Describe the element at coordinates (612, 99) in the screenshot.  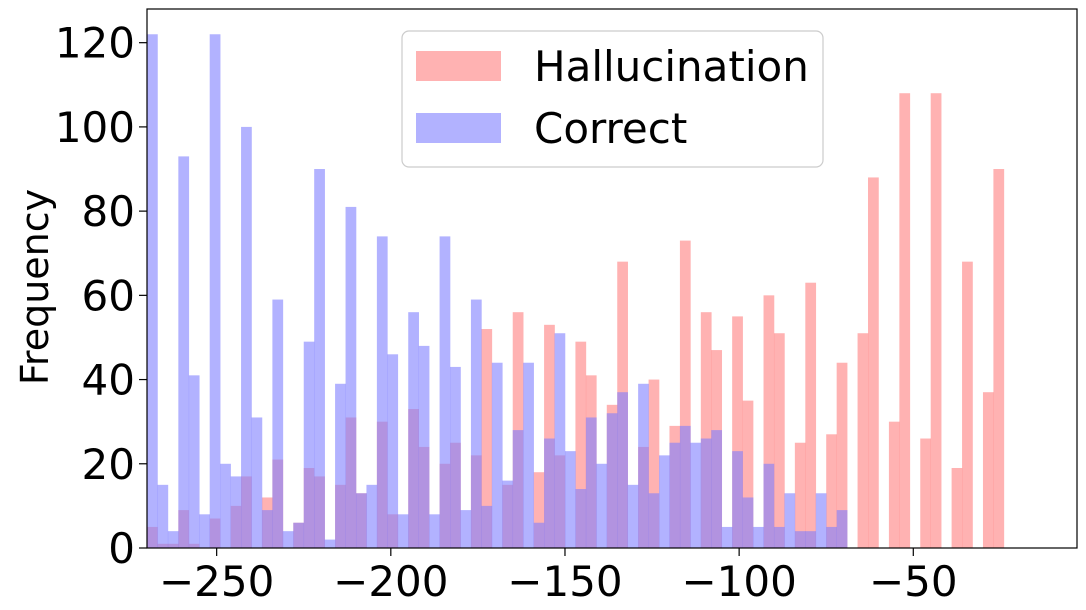
I see `legend: Hallucination Correct` at that location.